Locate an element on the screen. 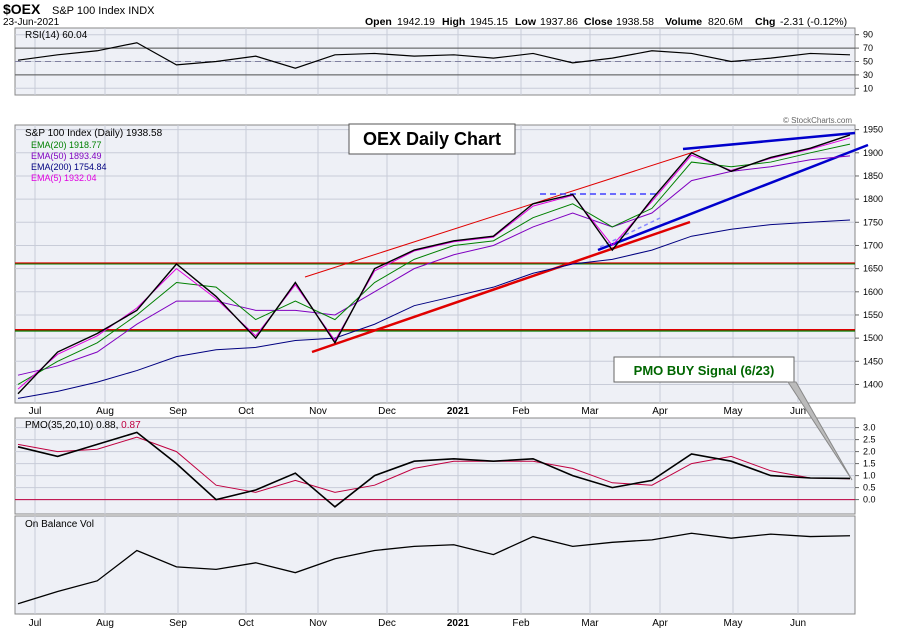 This screenshot has width=900, height=635. wedge-top-blue is located at coordinates (769, 141).